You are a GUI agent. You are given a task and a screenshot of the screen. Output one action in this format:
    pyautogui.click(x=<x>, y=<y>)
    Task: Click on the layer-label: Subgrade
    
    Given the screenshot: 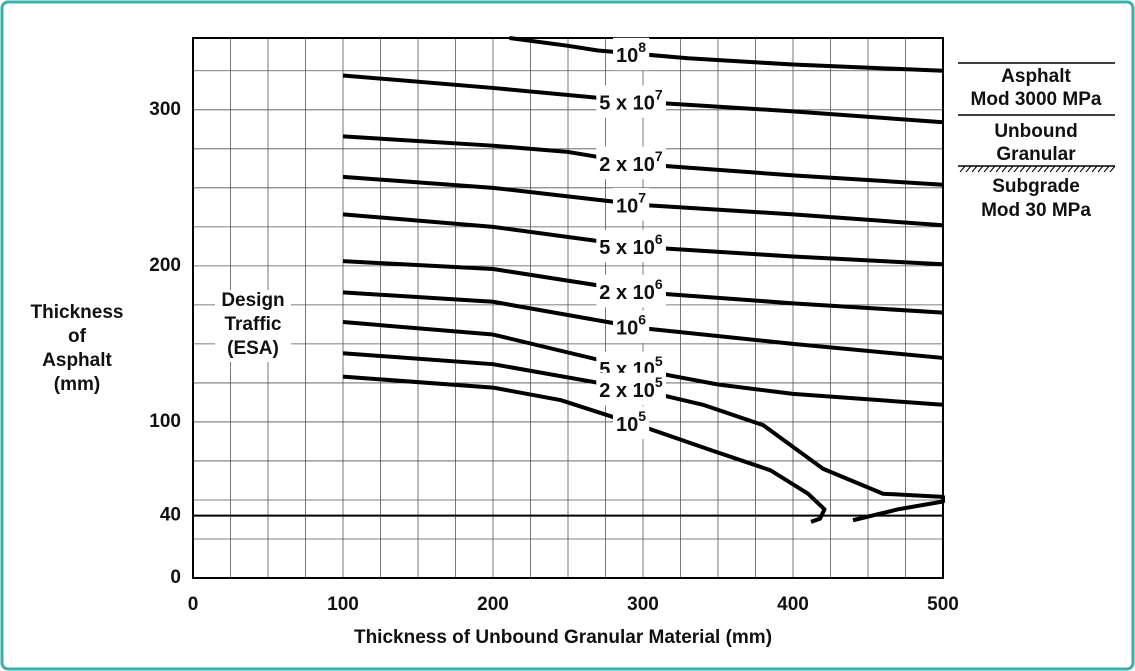 What is the action you would take?
    pyautogui.click(x=1036, y=186)
    